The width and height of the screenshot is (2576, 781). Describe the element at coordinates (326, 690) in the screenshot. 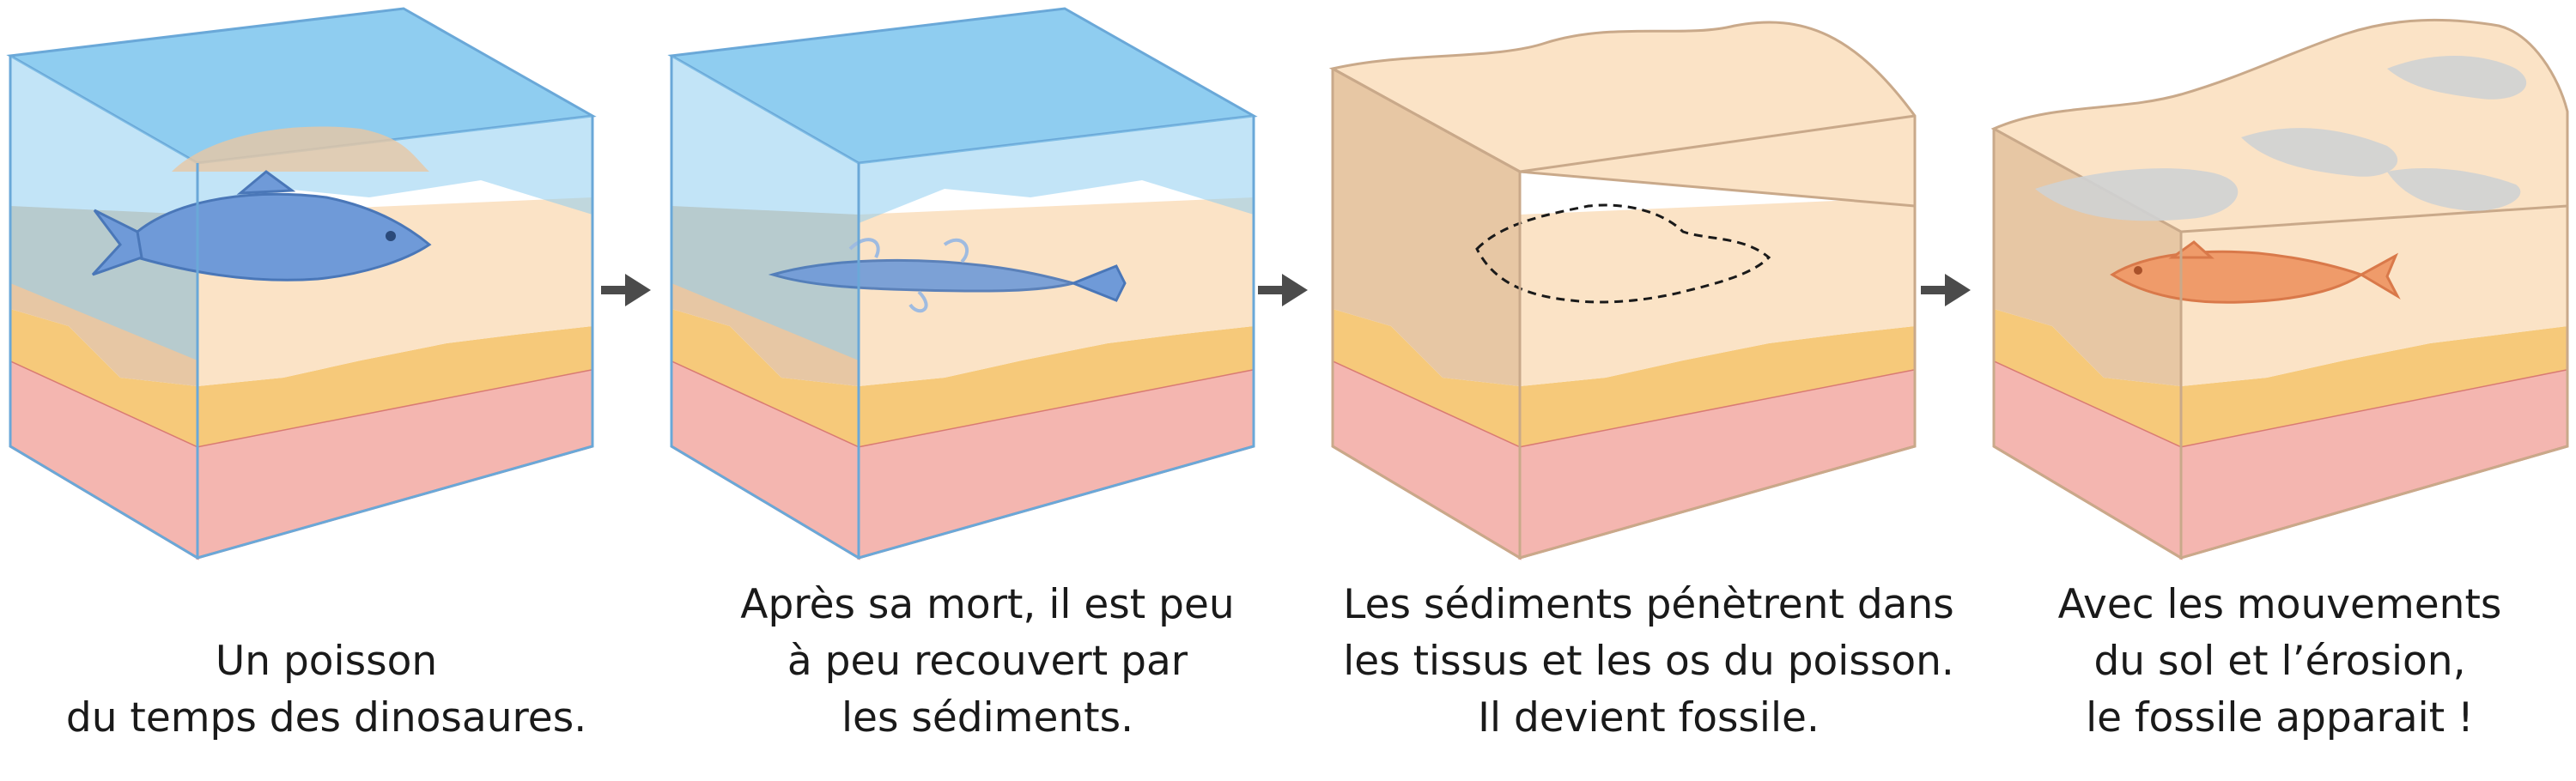

I see `caption-panel-1: Un poisson du temps des dinosaures.` at that location.